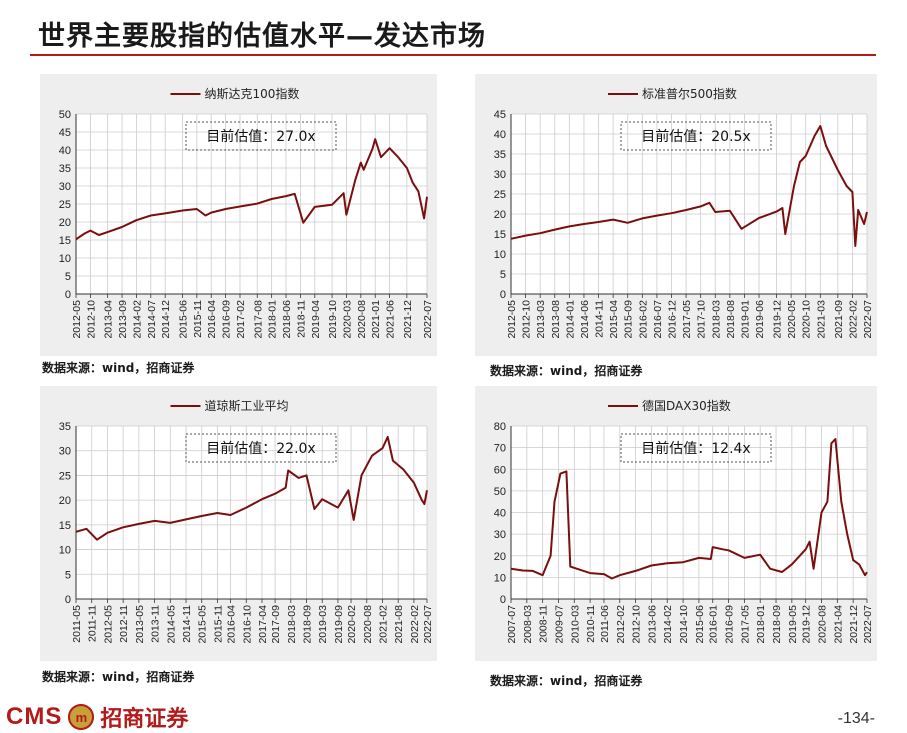 The height and width of the screenshot is (733, 907). Describe the element at coordinates (500, 449) in the screenshot. I see `y-tick-label: 70` at that location.